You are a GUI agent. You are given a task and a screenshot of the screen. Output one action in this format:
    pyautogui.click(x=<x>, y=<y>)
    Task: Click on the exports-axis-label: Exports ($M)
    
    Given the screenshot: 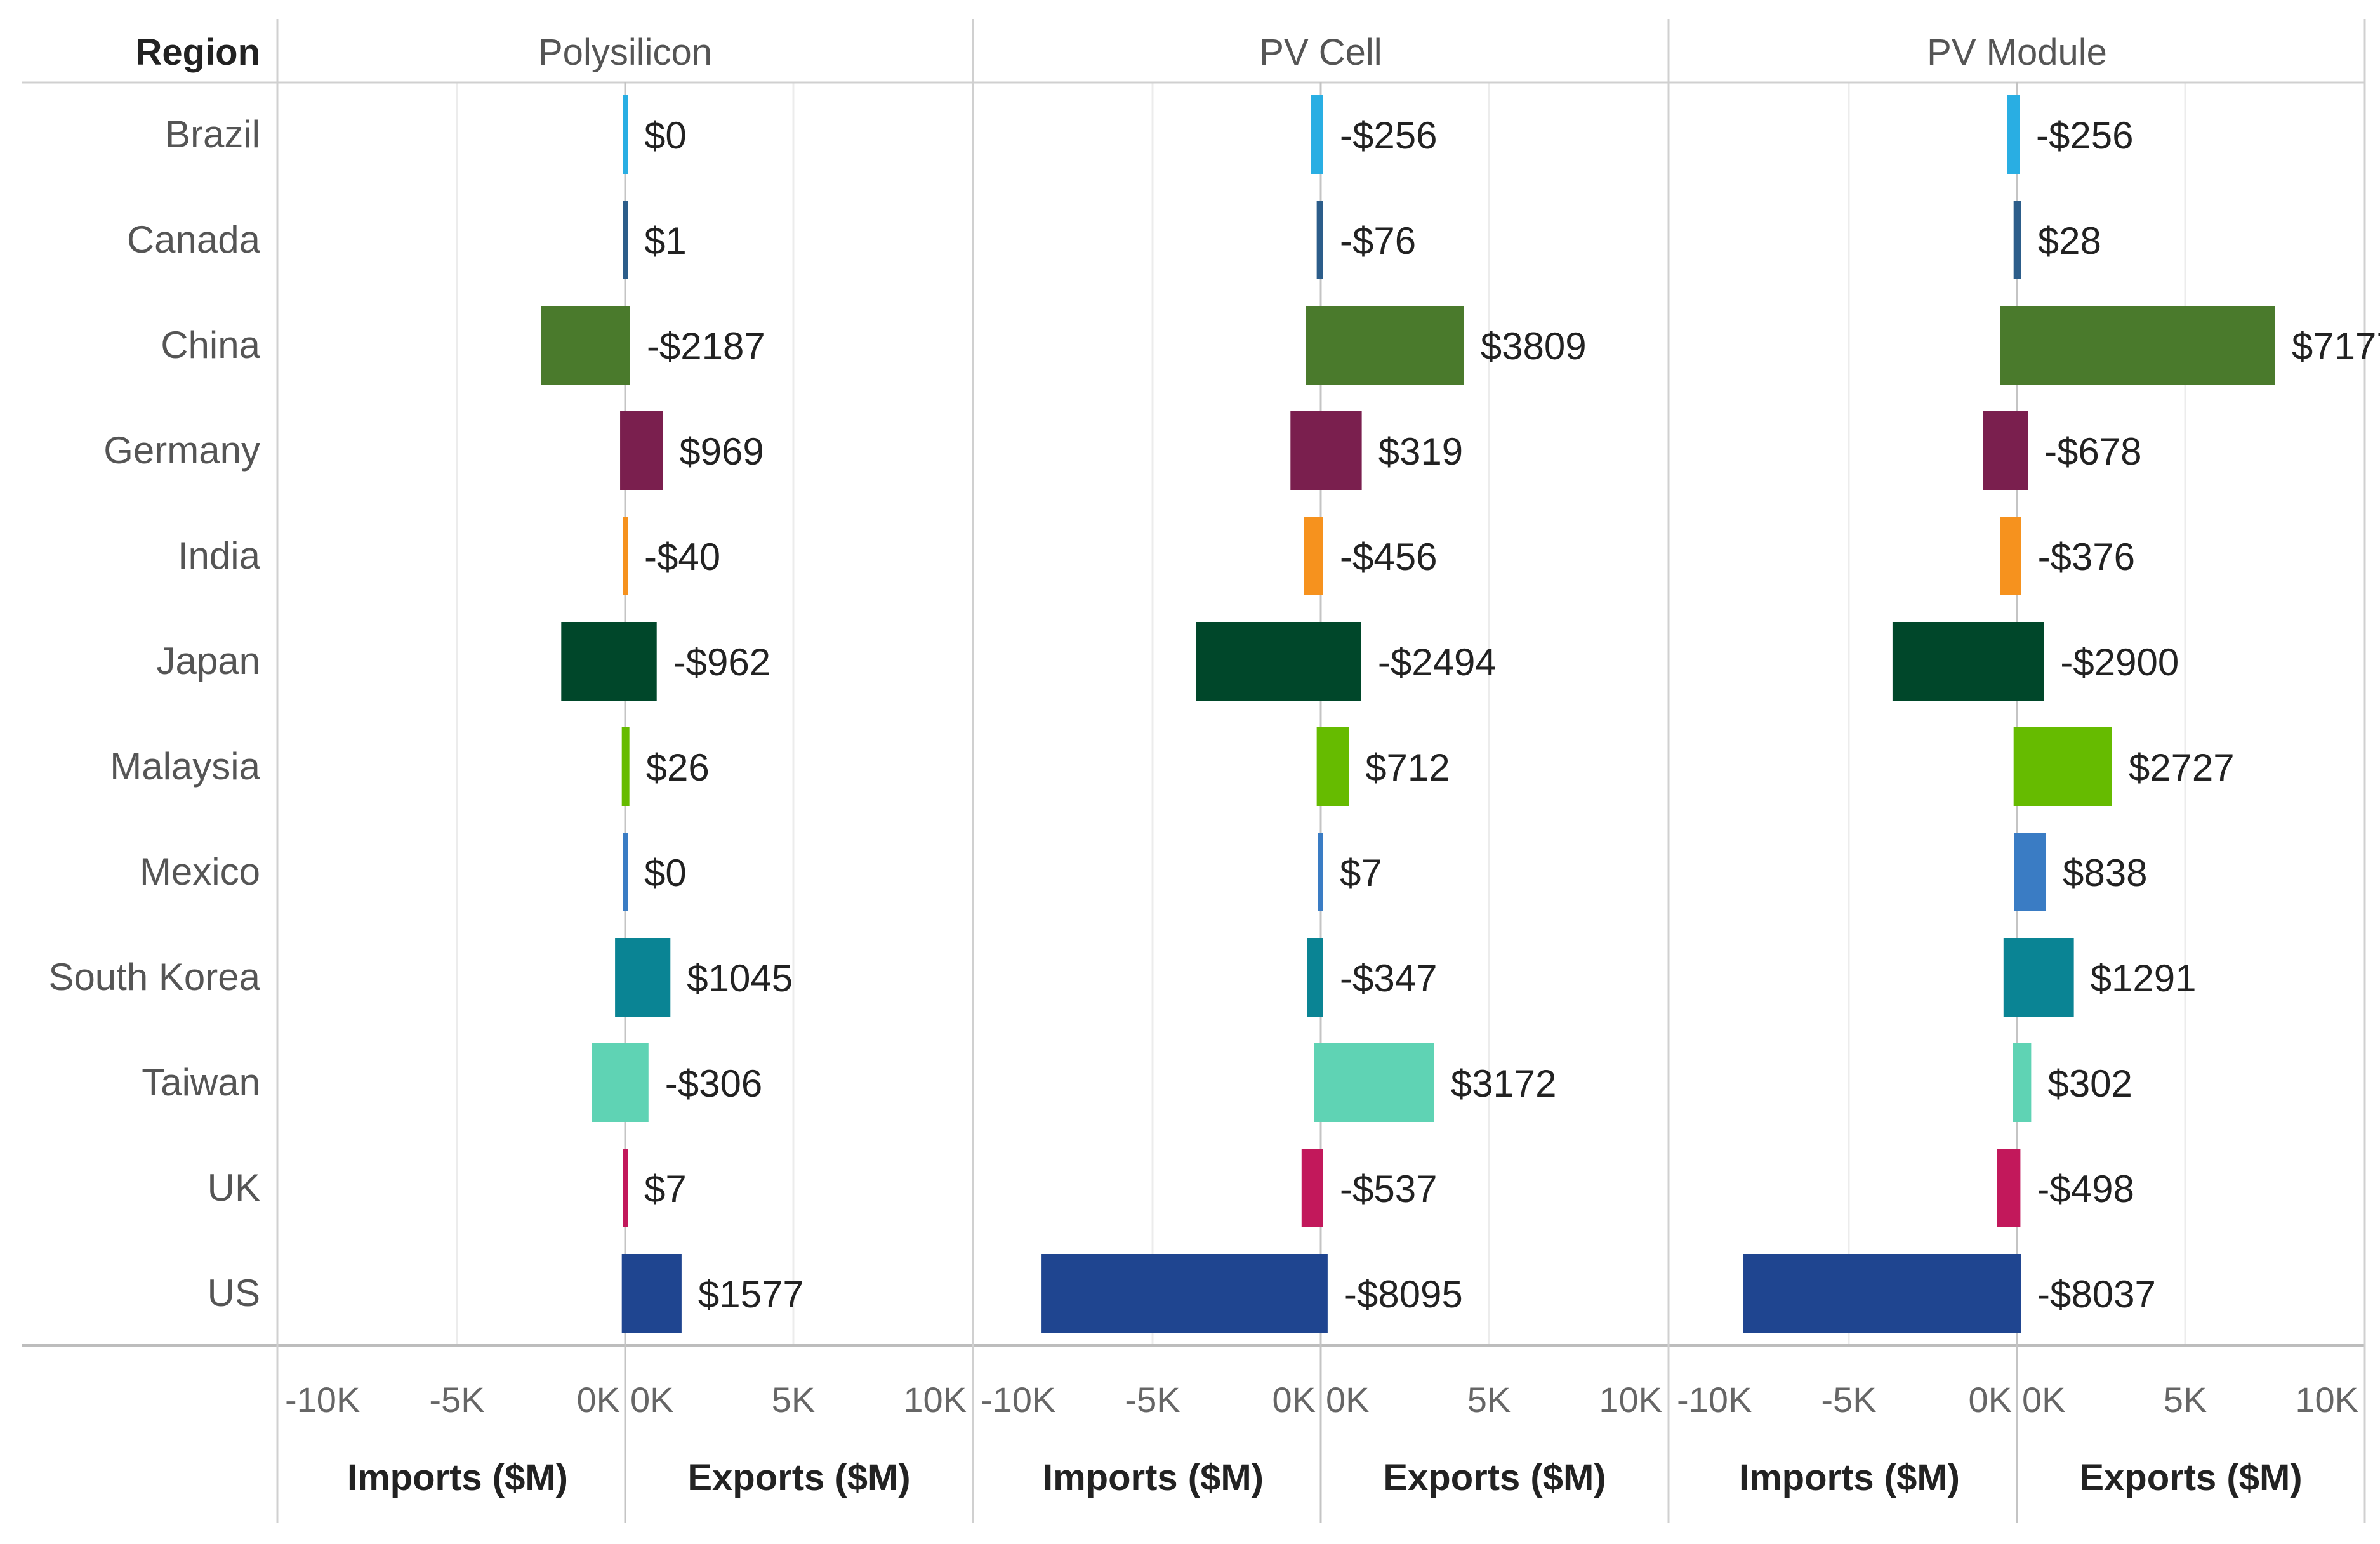 What is the action you would take?
    pyautogui.click(x=1494, y=1477)
    